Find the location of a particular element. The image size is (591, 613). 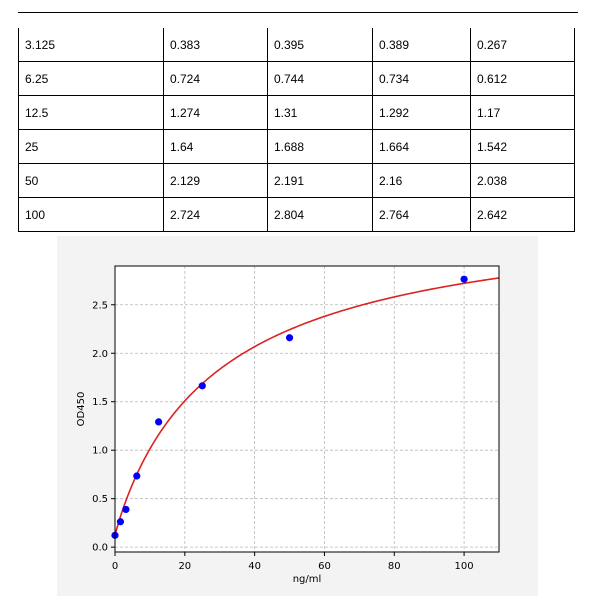

table-cell: 1.542 is located at coordinates (522, 146).